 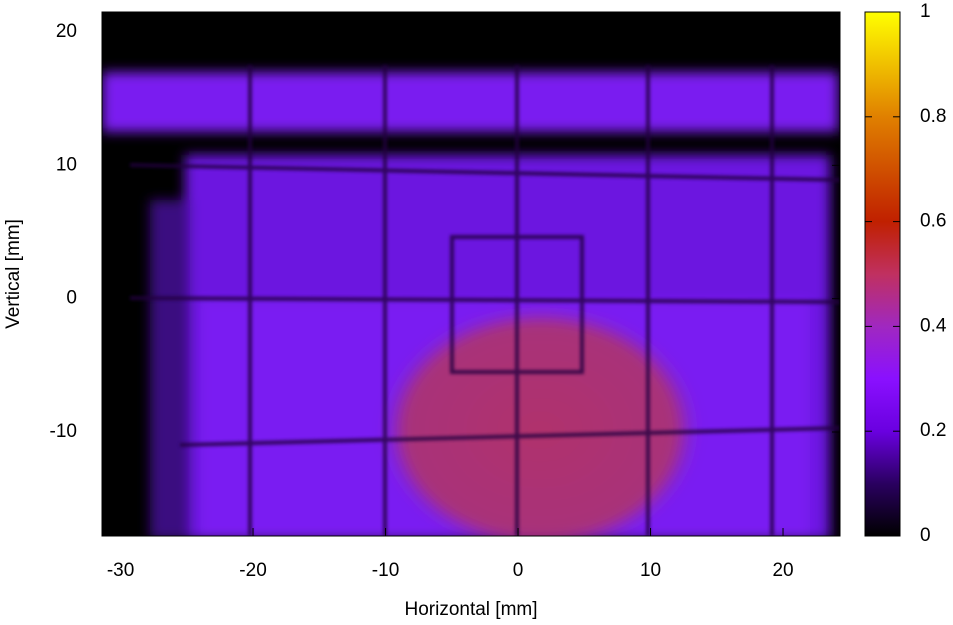 I want to click on colorbar-tick-label: 0, so click(x=925, y=535).